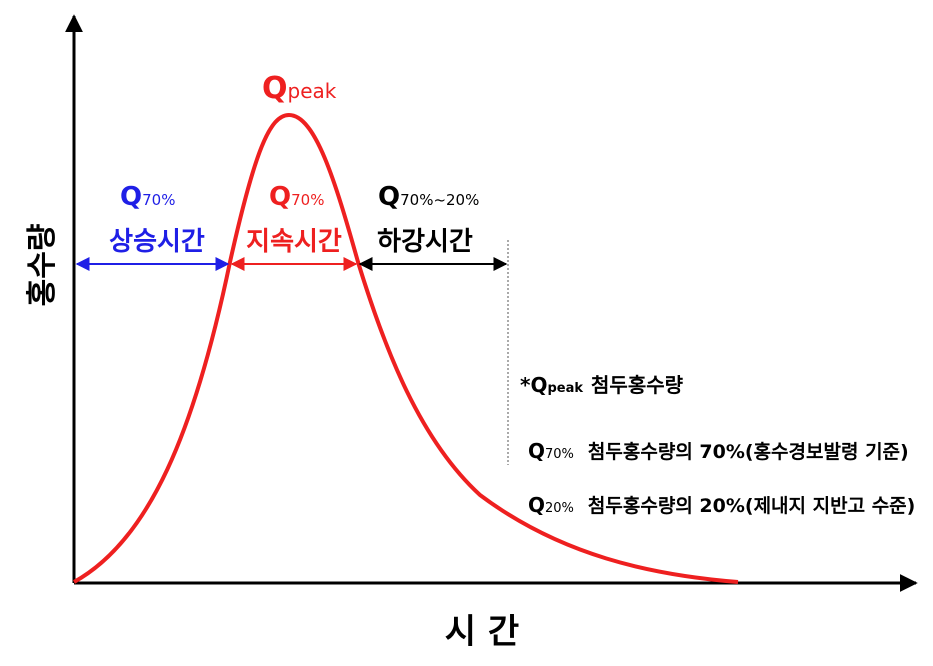  Describe the element at coordinates (296, 197) in the screenshot. I see `duration-q-label: Q70%` at that location.